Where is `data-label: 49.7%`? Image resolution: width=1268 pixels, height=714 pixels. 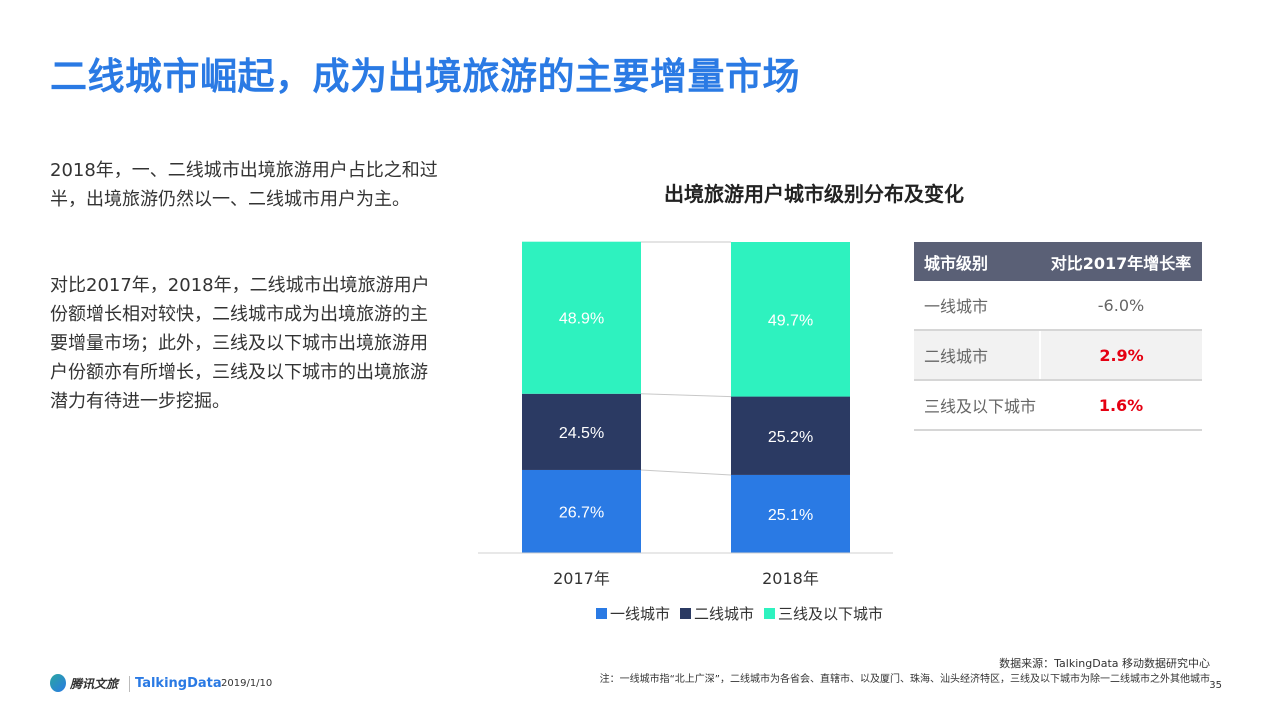
data-label: 49.7% is located at coordinates (790, 320).